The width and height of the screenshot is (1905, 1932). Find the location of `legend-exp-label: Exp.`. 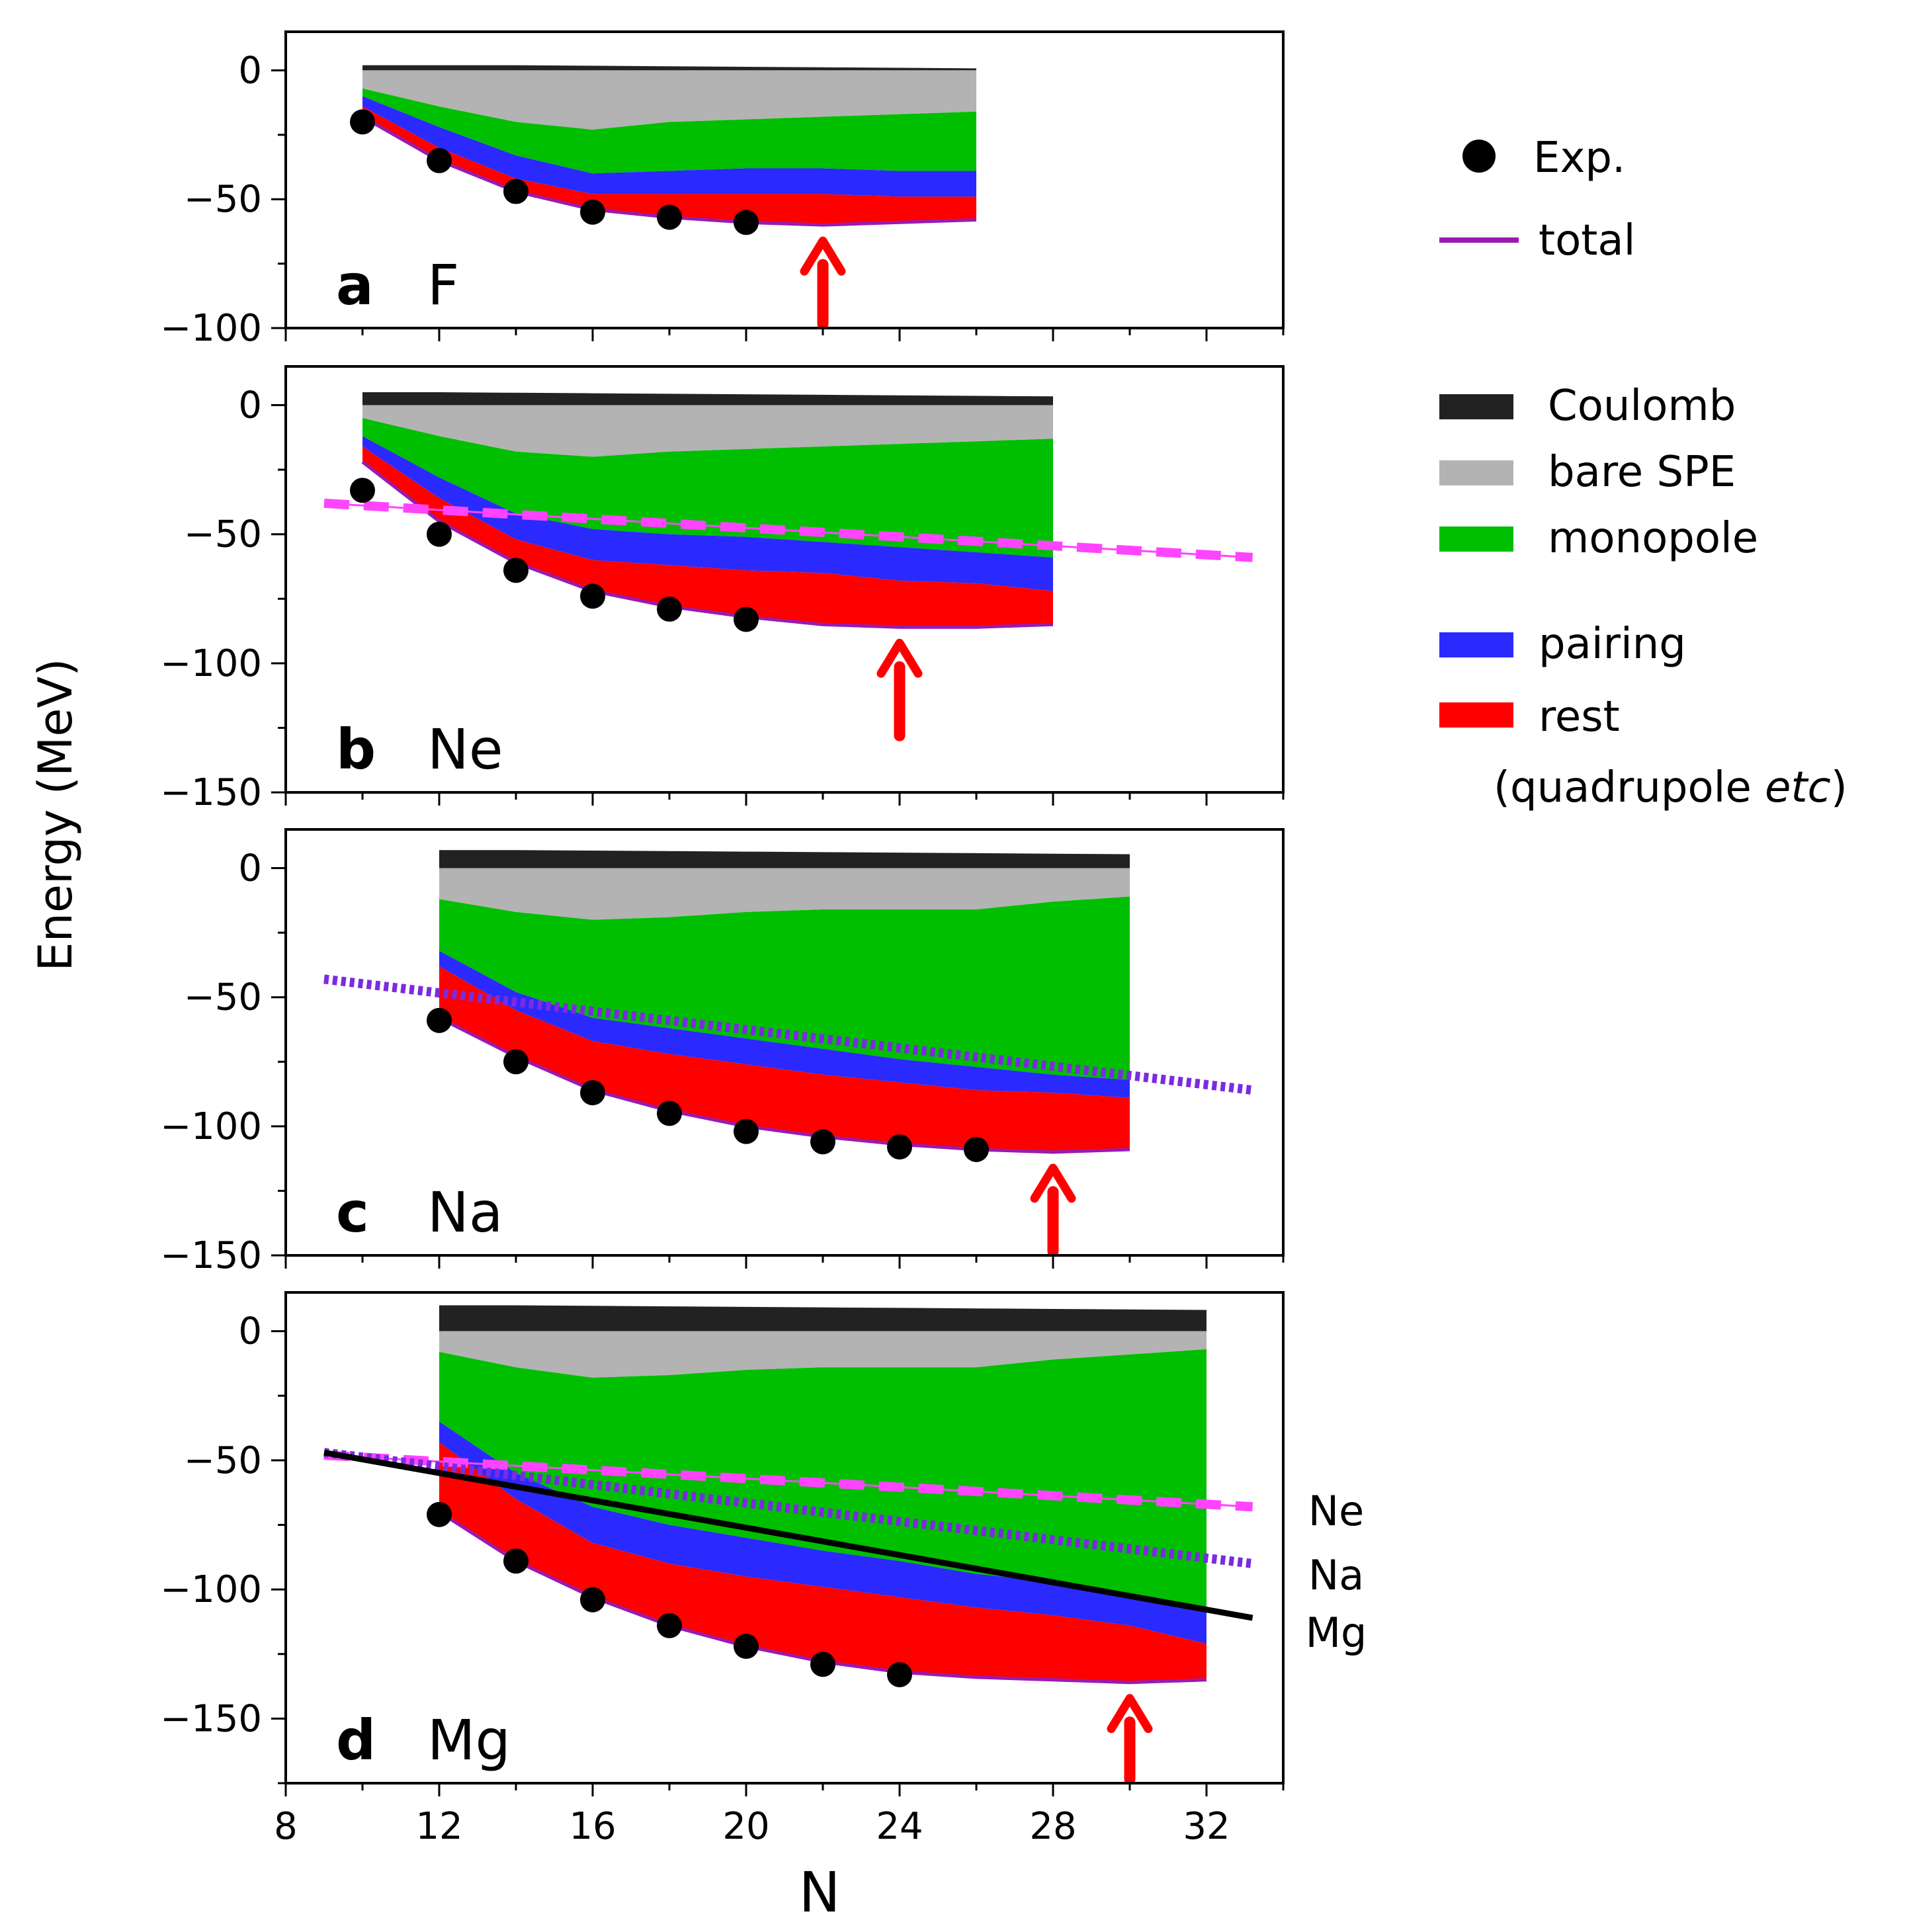

legend-exp-label: Exp. is located at coordinates (1579, 158).